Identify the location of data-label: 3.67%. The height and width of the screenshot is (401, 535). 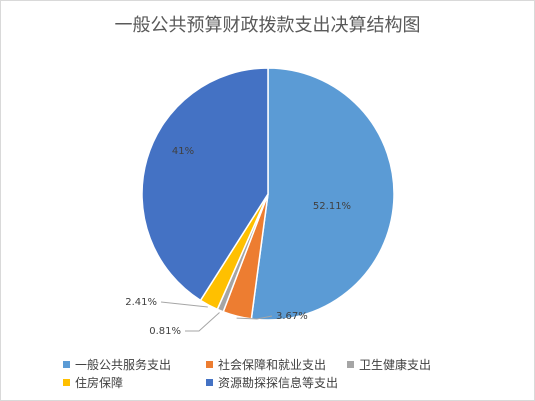
(292, 316).